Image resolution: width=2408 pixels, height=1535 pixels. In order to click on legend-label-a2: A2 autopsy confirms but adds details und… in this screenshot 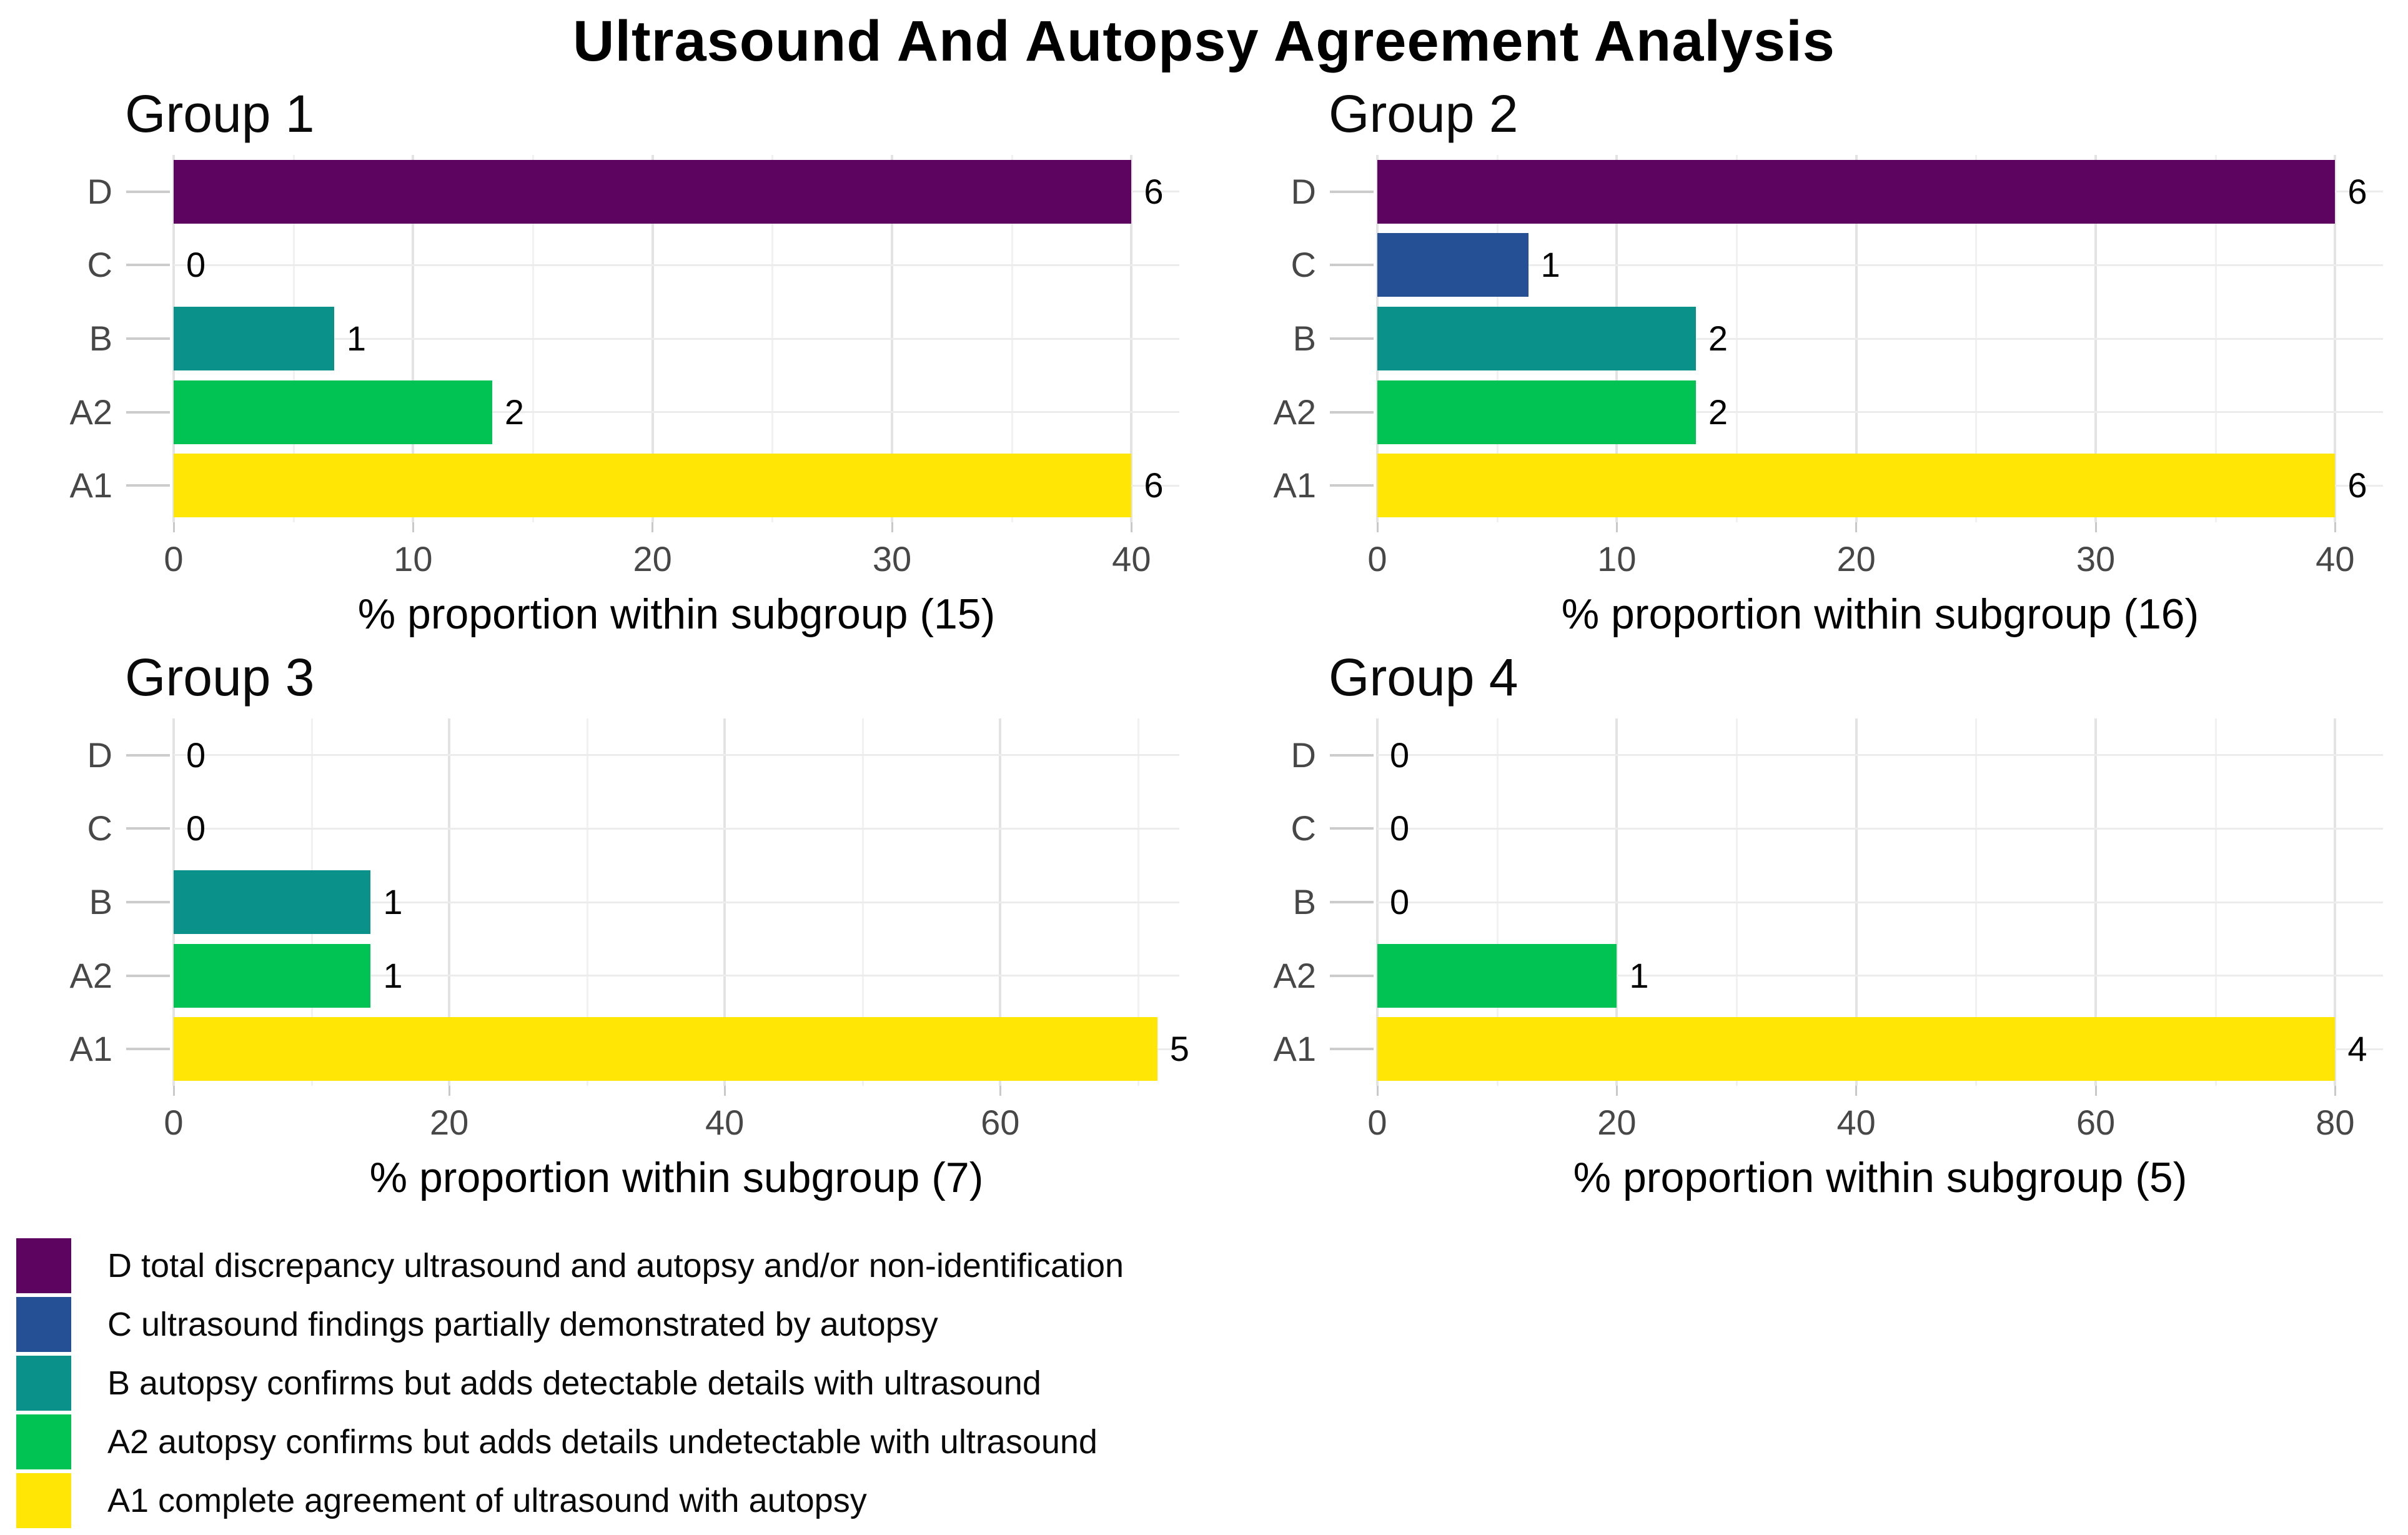, I will do `click(602, 1442)`.